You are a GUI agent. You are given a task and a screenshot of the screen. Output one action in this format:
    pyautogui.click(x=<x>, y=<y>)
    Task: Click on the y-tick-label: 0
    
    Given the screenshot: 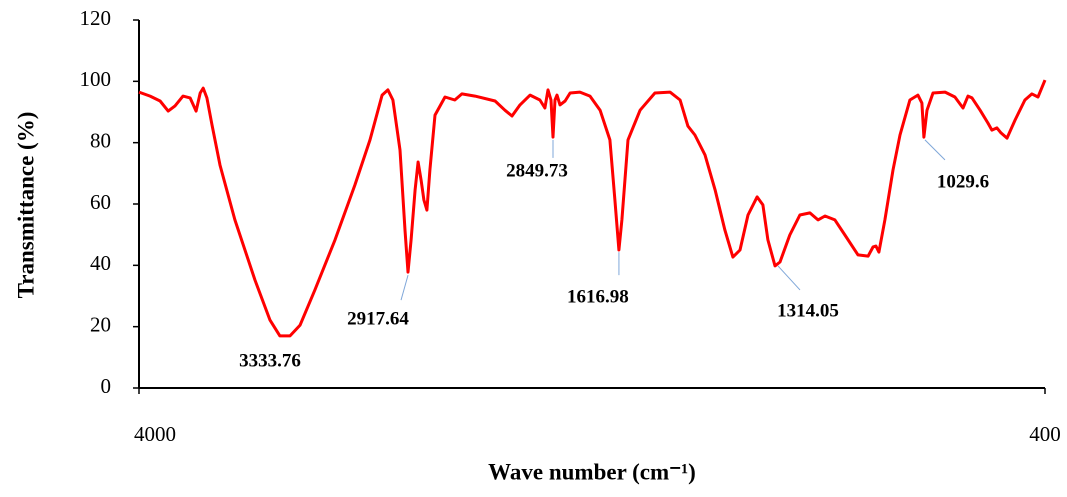 What is the action you would take?
    pyautogui.click(x=106, y=386)
    